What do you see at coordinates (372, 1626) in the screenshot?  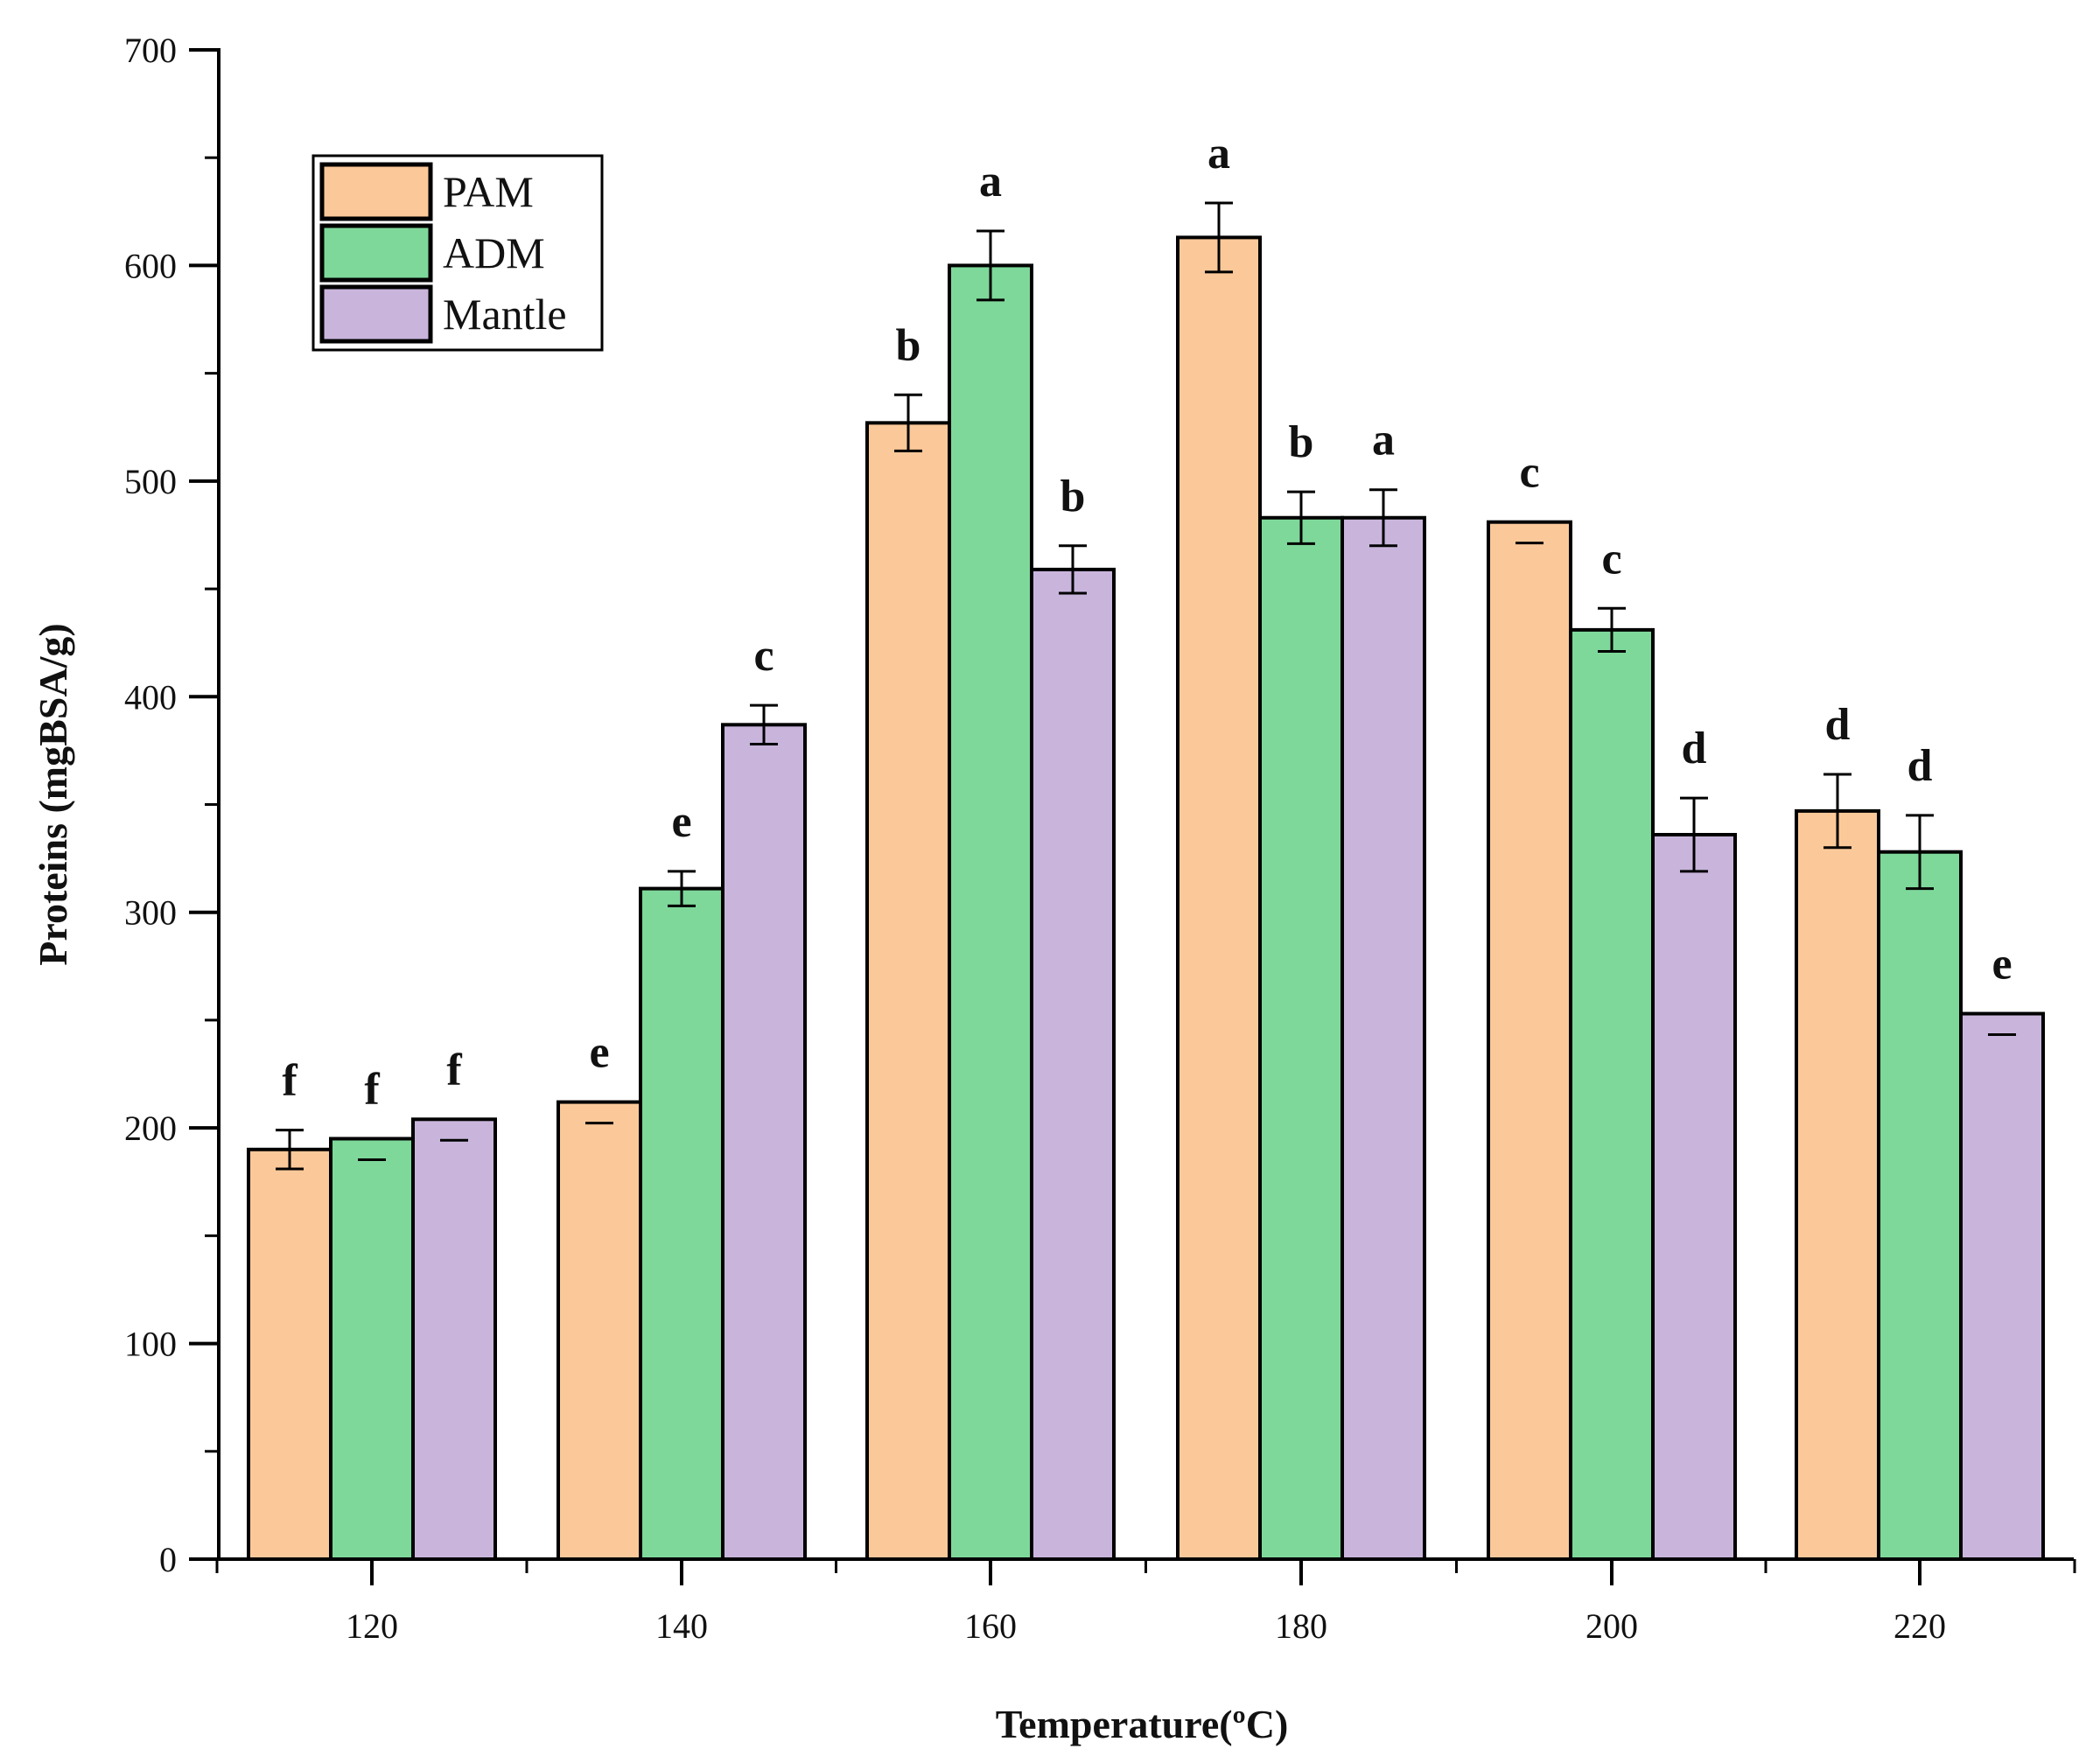 I see `x-tick-label: 120` at bounding box center [372, 1626].